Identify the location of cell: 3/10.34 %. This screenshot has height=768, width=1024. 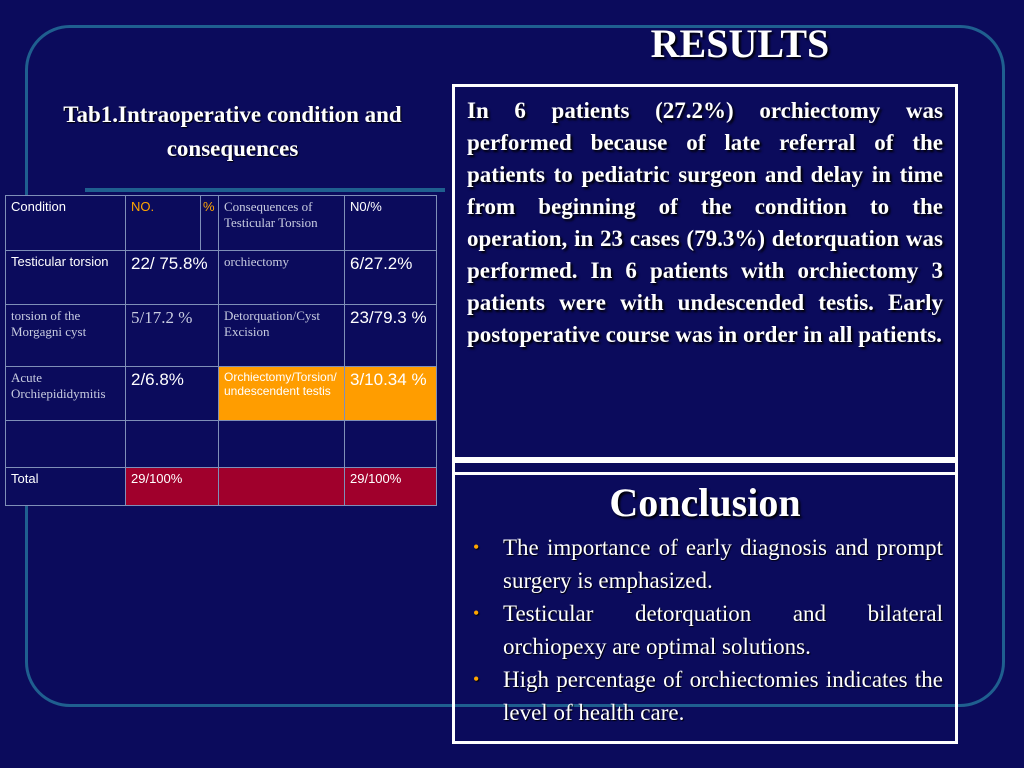
(390, 393).